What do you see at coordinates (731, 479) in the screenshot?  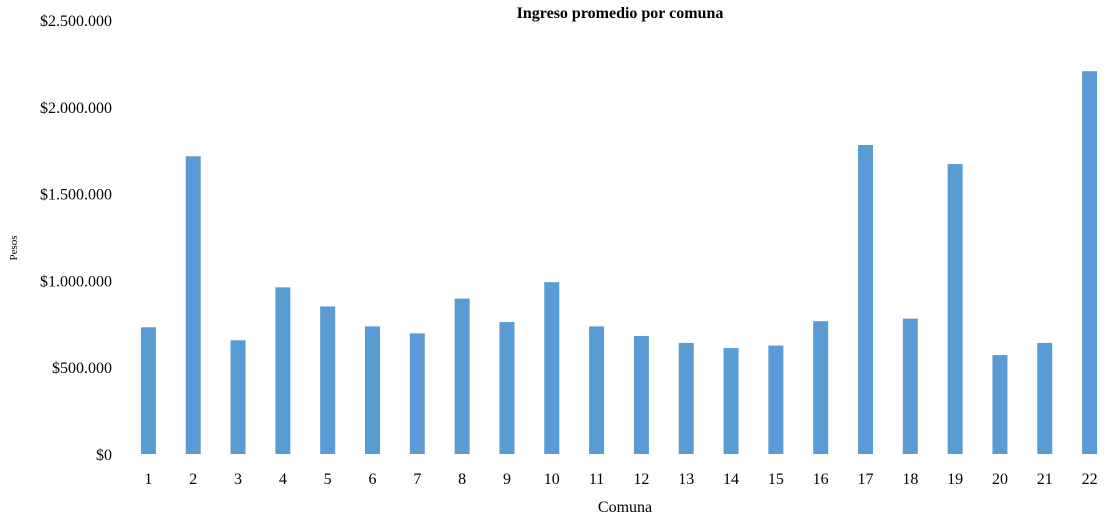 I see `x-tick-label: 14` at bounding box center [731, 479].